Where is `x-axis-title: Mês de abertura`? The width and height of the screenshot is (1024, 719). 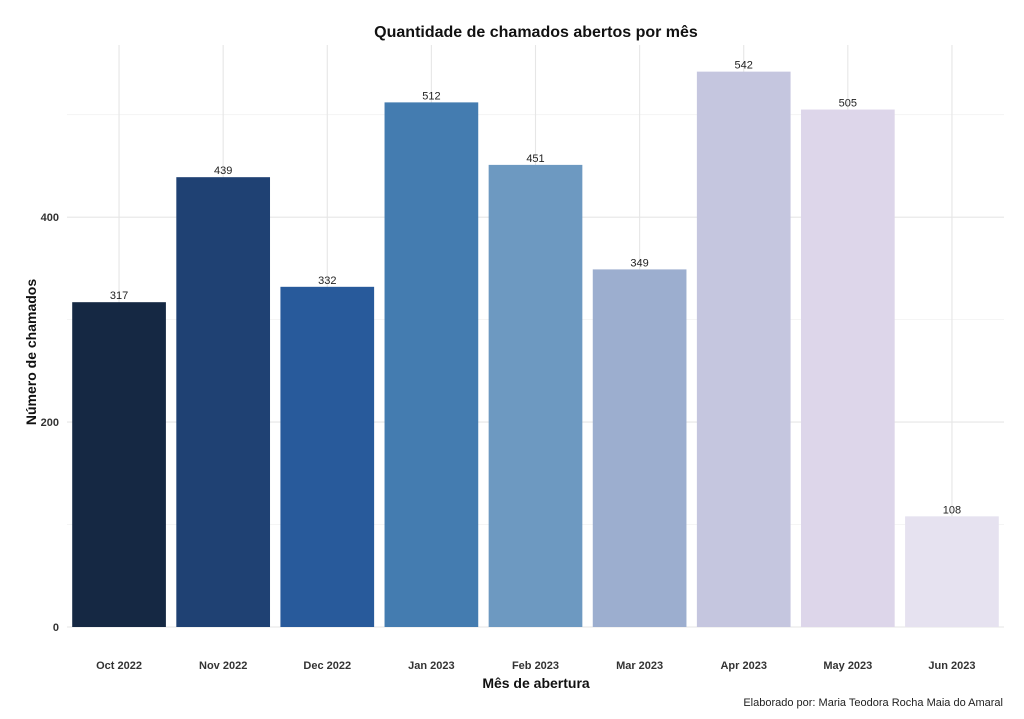
x-axis-title: Mês de abertura is located at coordinates (536, 683).